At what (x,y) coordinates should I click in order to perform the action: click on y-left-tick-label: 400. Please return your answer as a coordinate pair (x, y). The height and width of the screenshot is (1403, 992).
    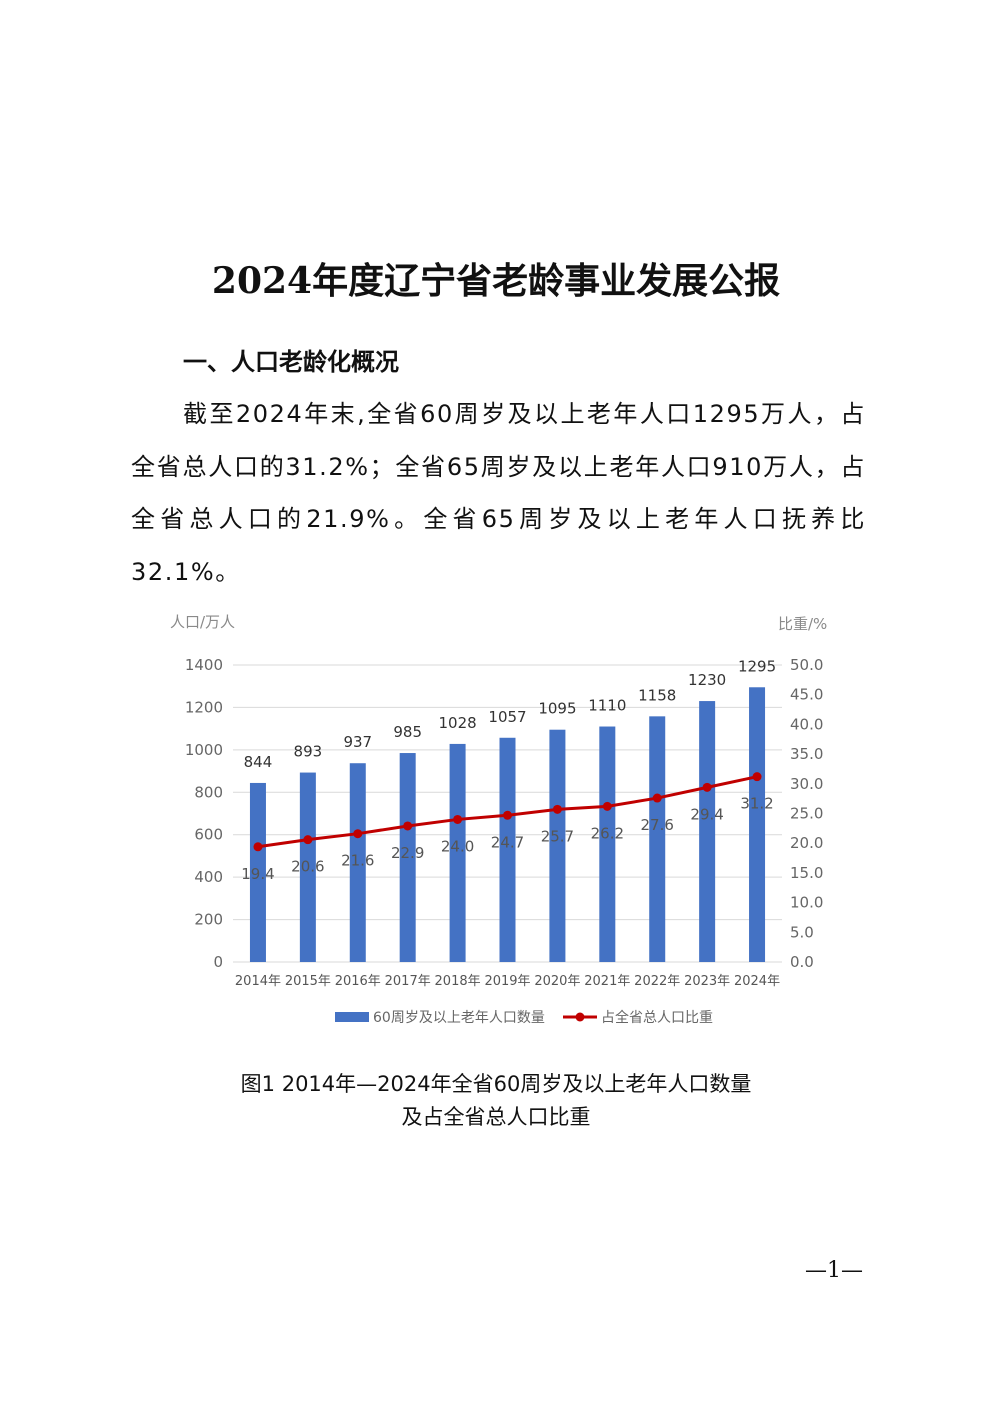
    Looking at the image, I should click on (208, 877).